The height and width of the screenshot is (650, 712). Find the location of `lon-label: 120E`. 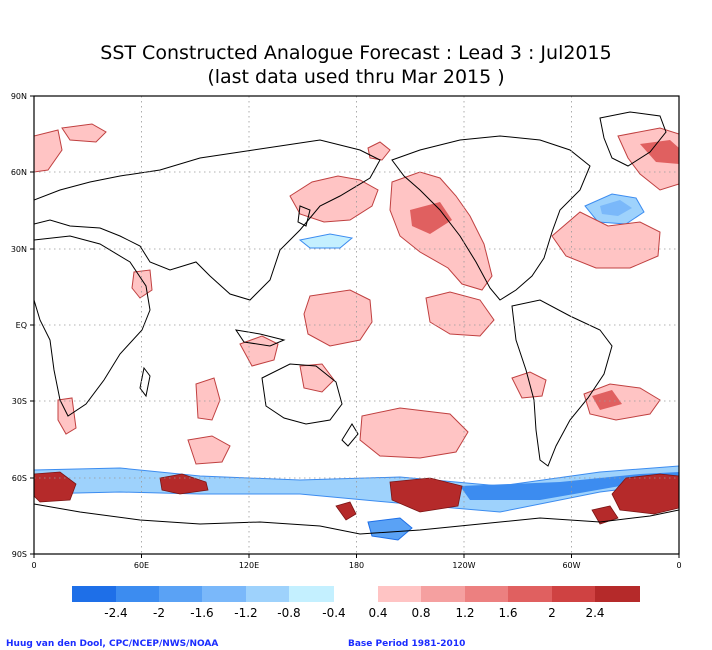

lon-label: 120E is located at coordinates (249, 565).